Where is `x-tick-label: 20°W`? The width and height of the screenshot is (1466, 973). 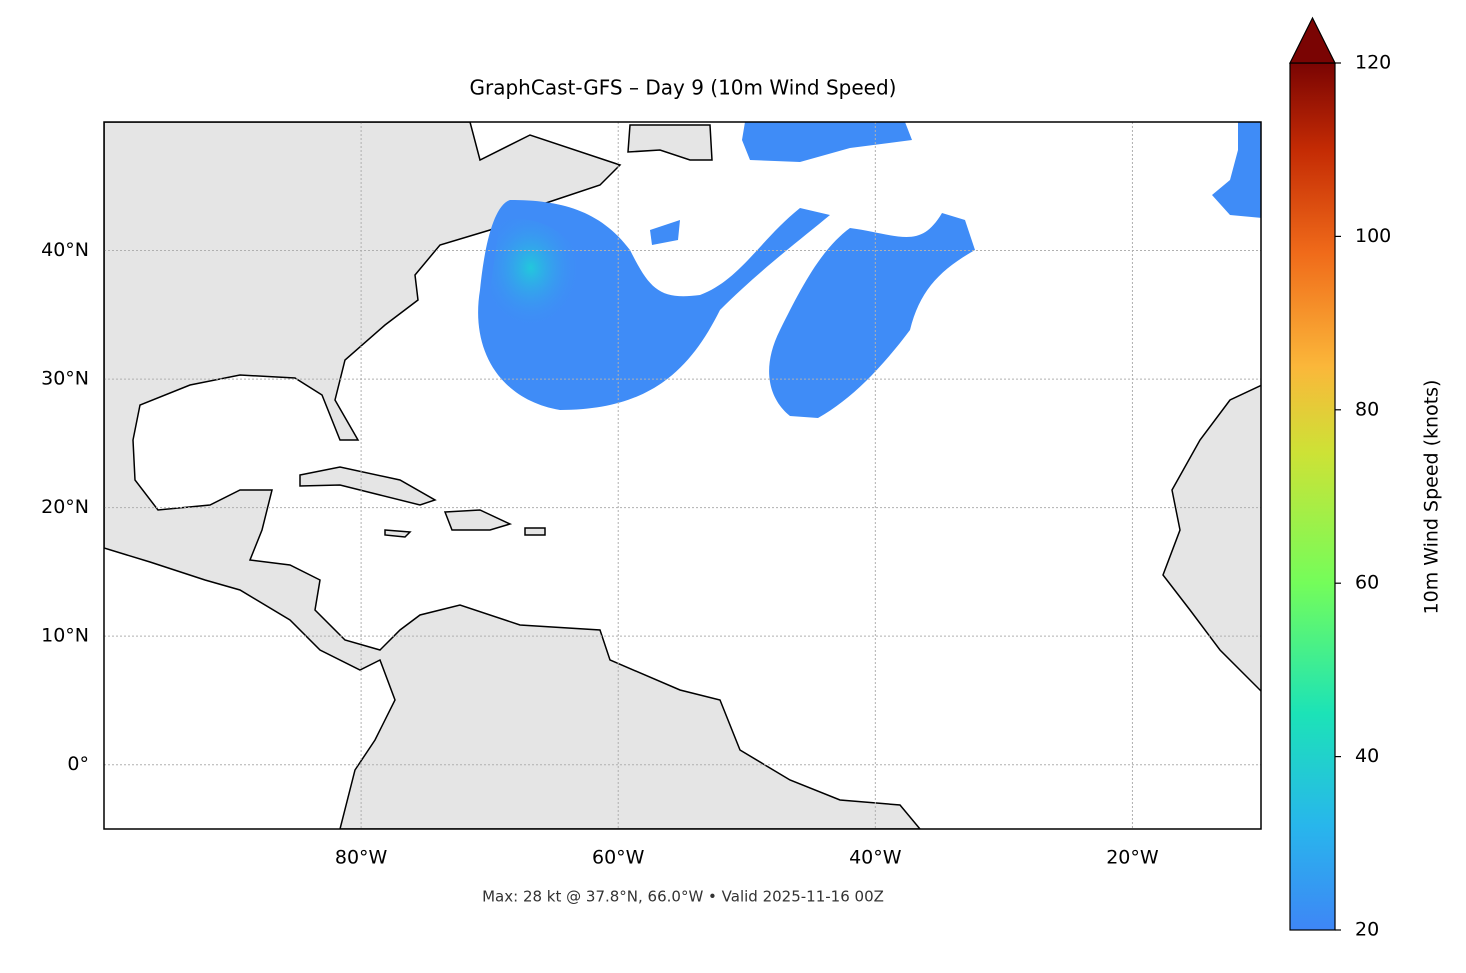
x-tick-label: 20°W is located at coordinates (1132, 858).